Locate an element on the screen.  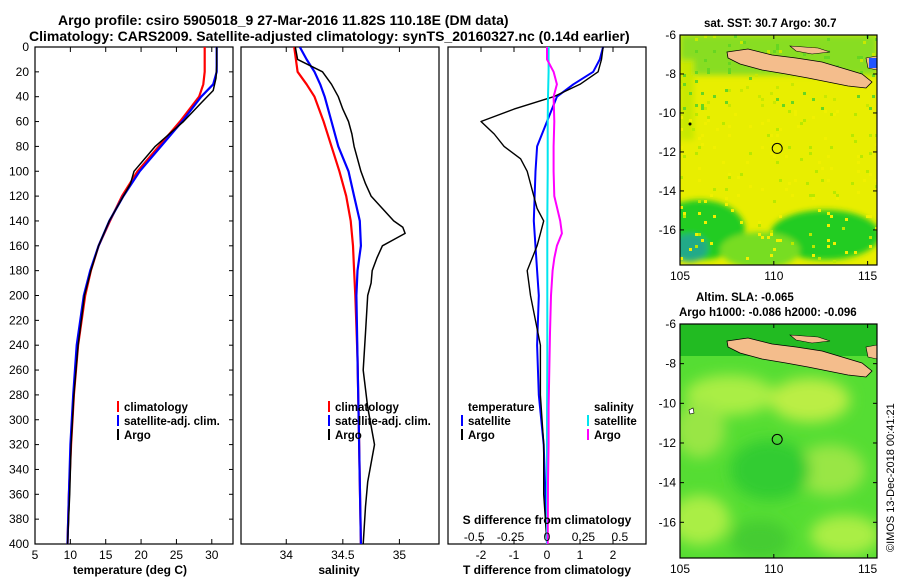
depth-tick-label: 200 is located at coordinates (19, 296).